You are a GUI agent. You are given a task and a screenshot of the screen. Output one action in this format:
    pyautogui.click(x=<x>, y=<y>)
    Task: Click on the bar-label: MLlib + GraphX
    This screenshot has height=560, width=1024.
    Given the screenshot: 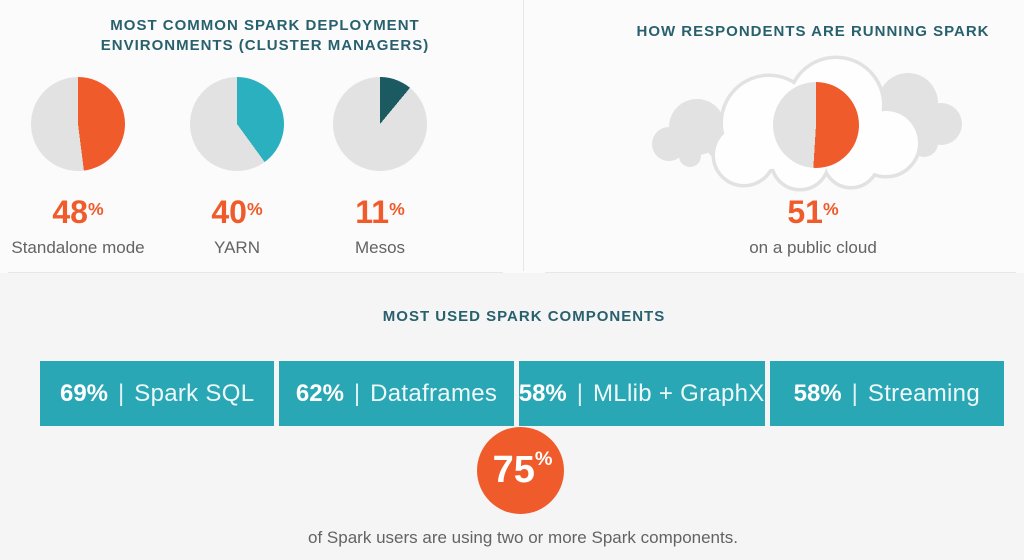 What is the action you would take?
    pyautogui.click(x=679, y=393)
    